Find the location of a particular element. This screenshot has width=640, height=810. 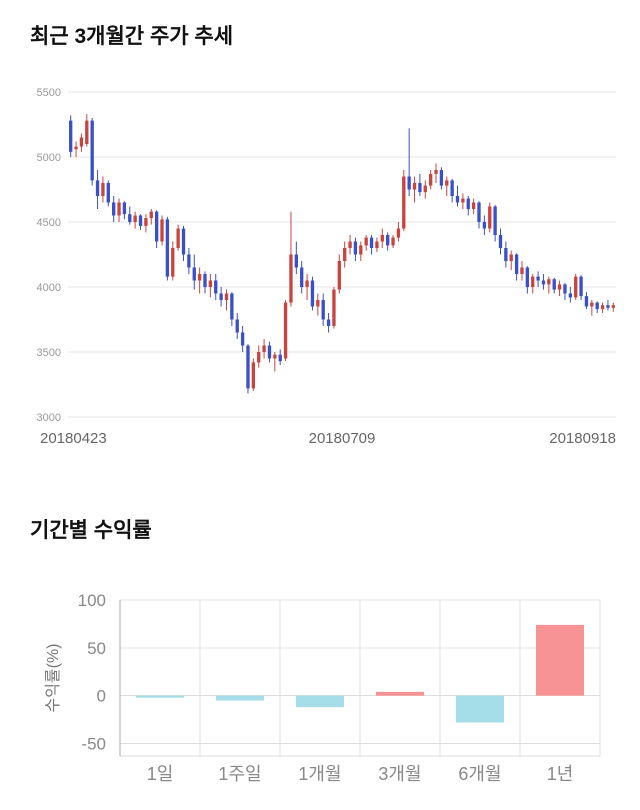

svg-text: 3500 is located at coordinates (49, 353).